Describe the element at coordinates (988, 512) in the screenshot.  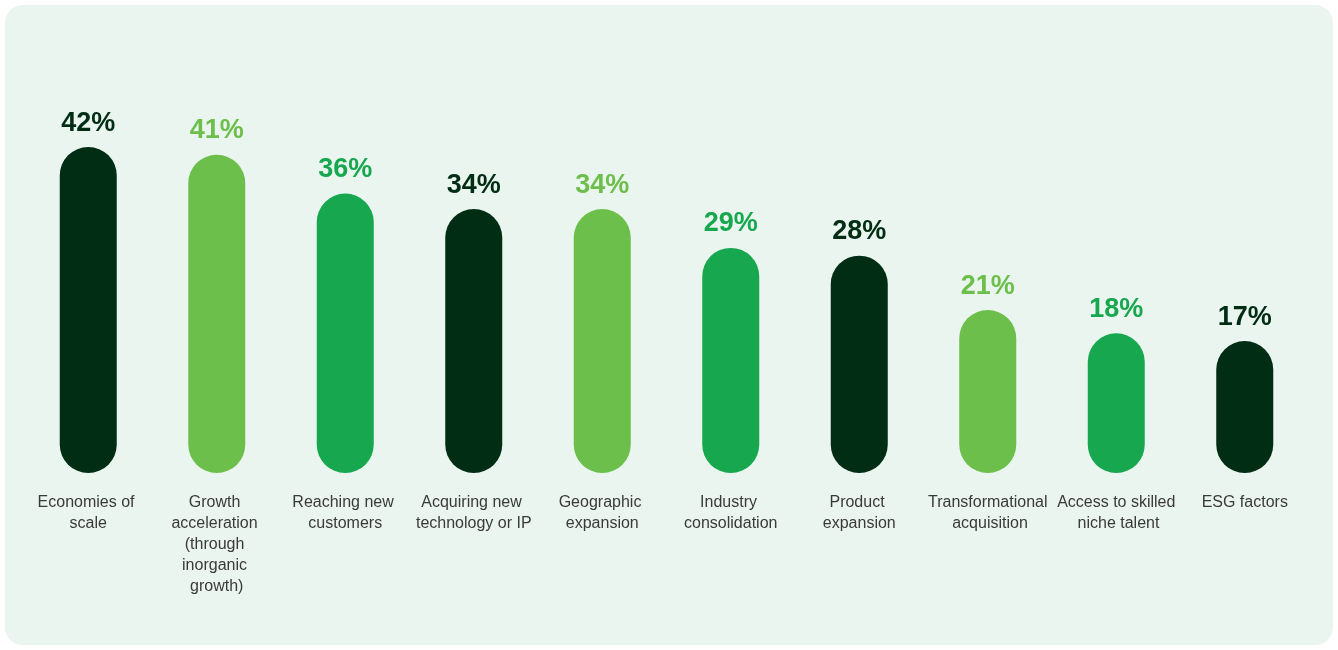
I see `x-tick-label: Transformational acquisition` at that location.